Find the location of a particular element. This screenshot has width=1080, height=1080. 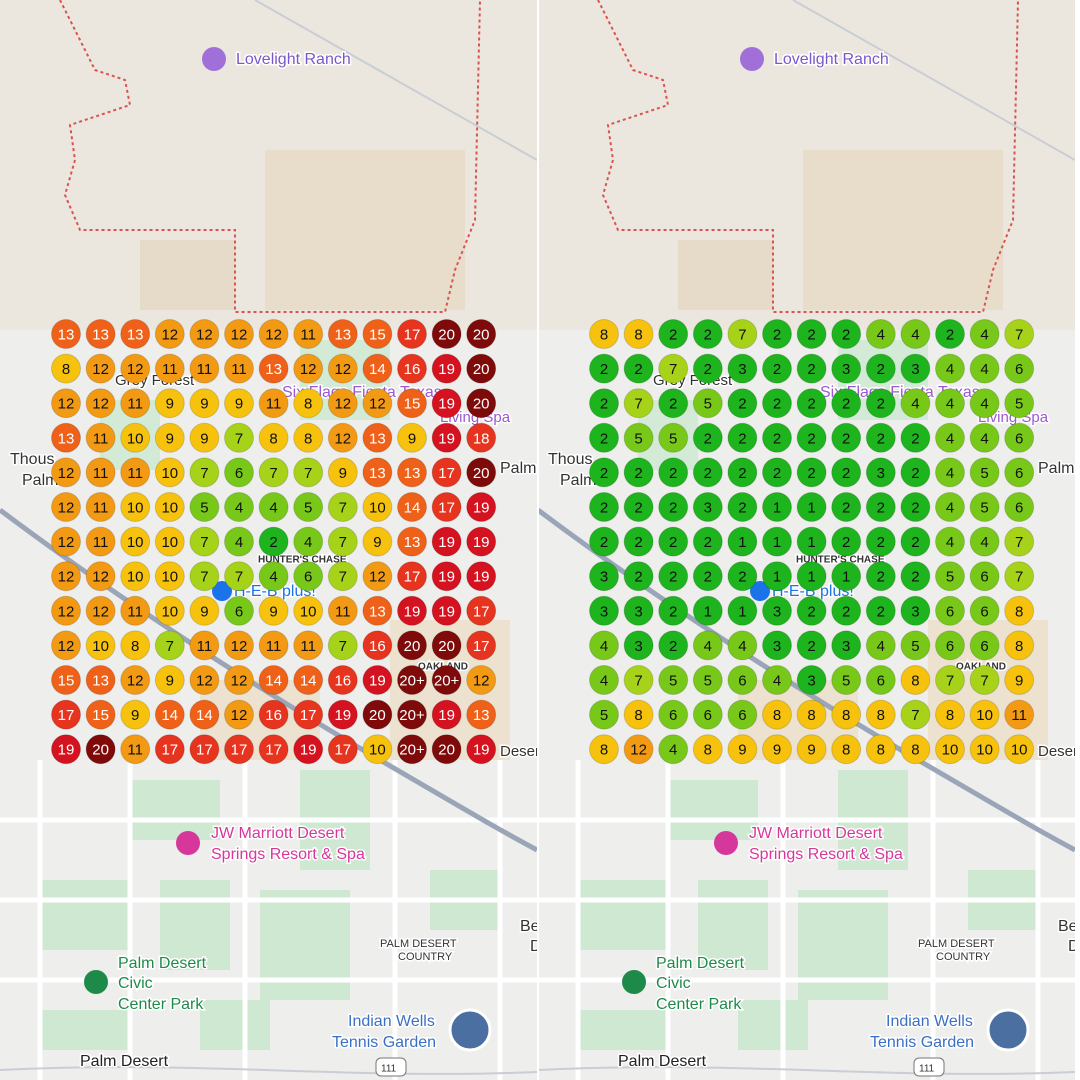

map-label: 111 is located at coordinates (389, 1069).